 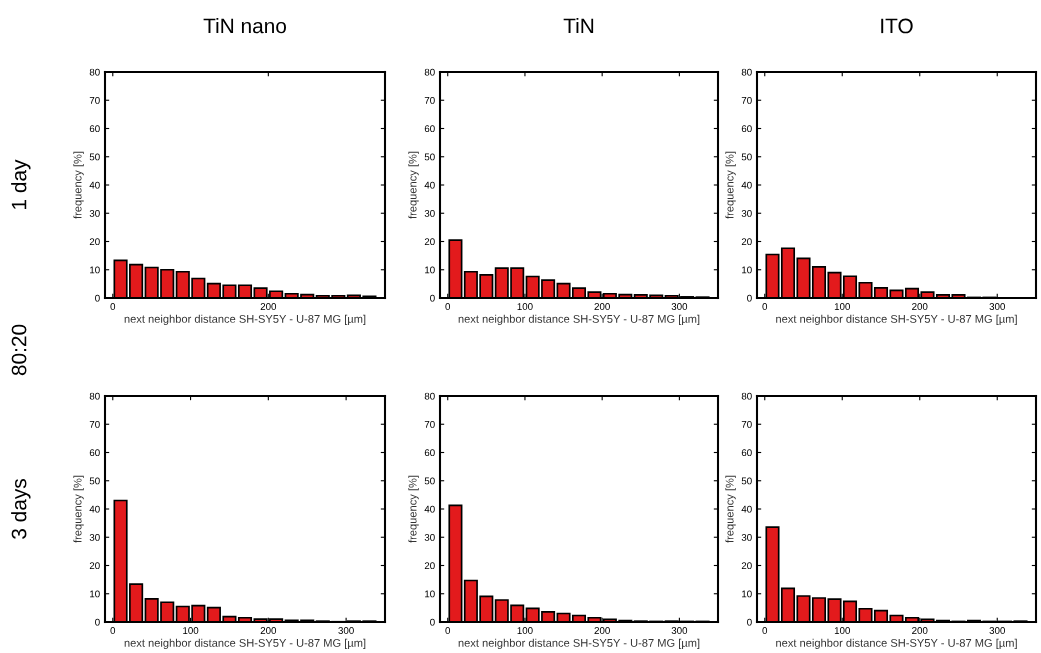 What do you see at coordinates (245, 26) in the screenshot?
I see `chart-title: TiN nano` at bounding box center [245, 26].